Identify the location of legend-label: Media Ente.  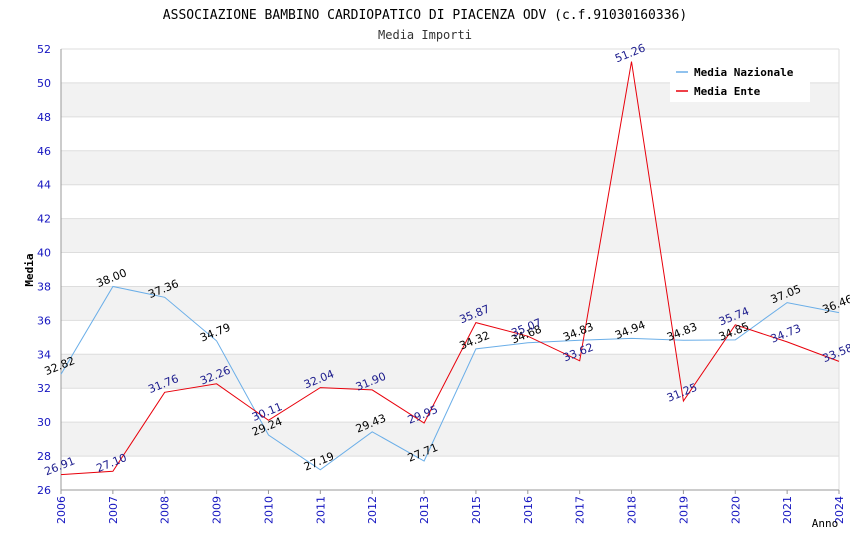
(727, 91).